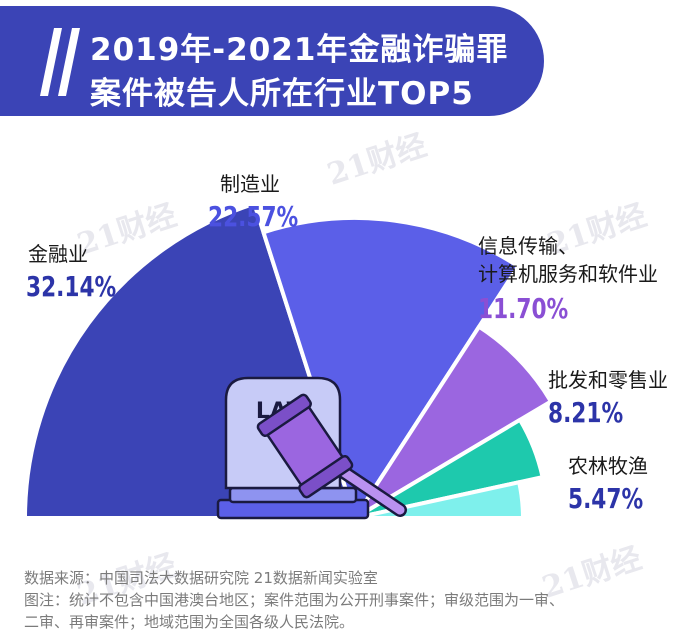 The width and height of the screenshot is (700, 637). Describe the element at coordinates (608, 466) in the screenshot. I see `category-label-agriculture: 农林牧渔` at that location.